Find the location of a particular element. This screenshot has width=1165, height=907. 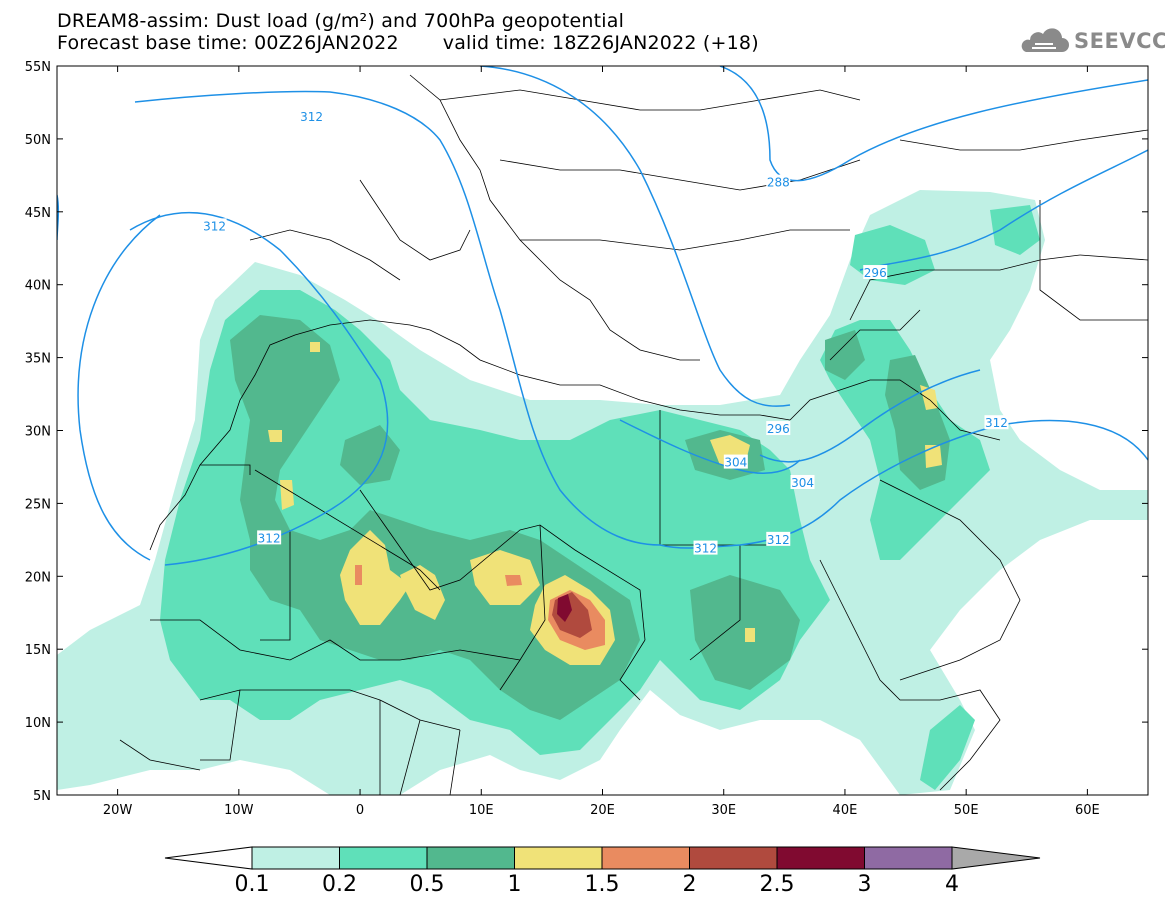

base-time: Forecast base time: 00Z26JAN2022 is located at coordinates (228, 43).